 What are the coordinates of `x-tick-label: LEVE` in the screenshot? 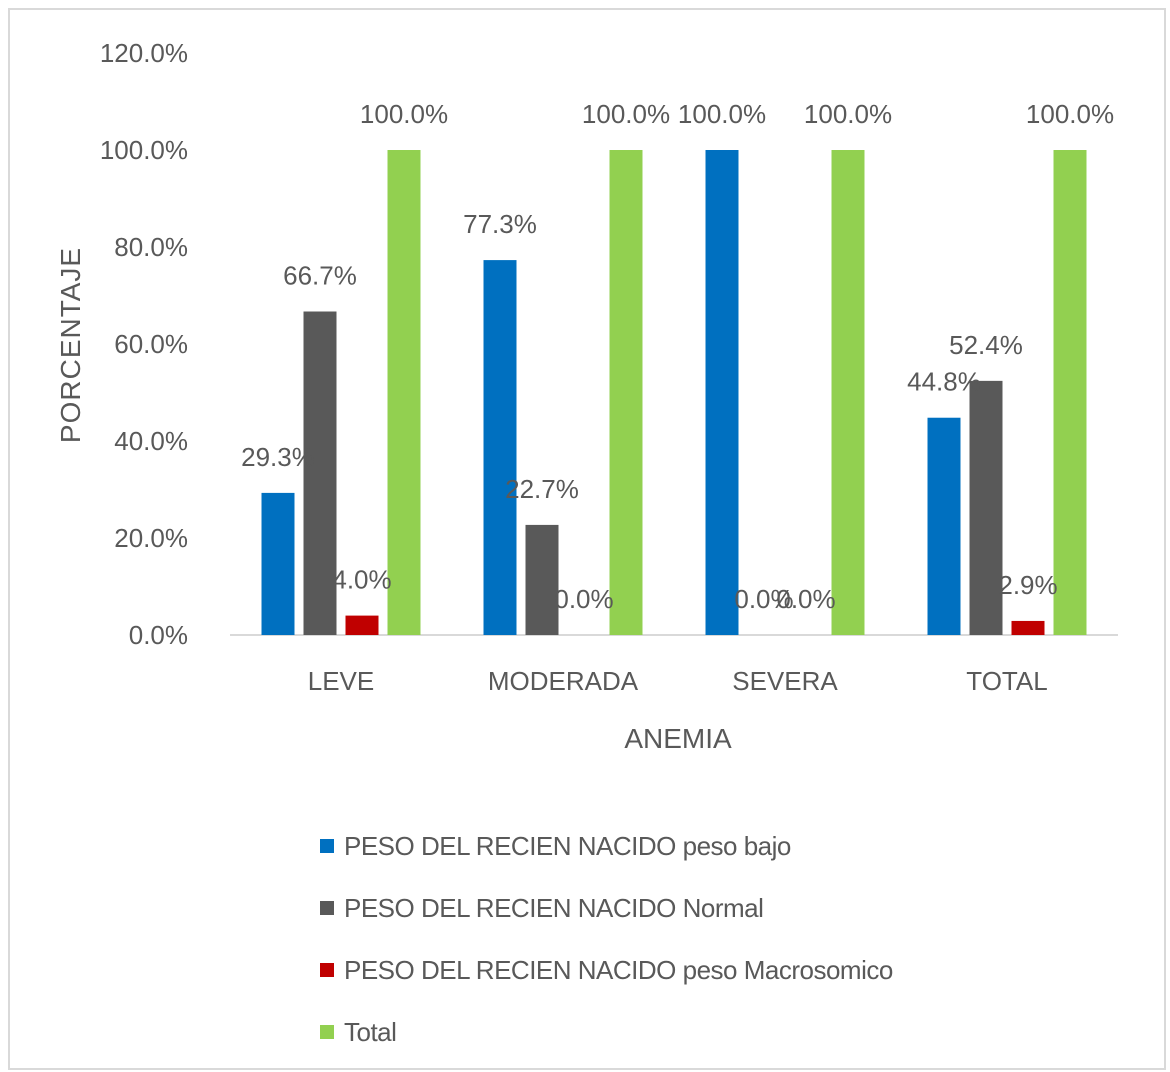 It's located at (341, 681).